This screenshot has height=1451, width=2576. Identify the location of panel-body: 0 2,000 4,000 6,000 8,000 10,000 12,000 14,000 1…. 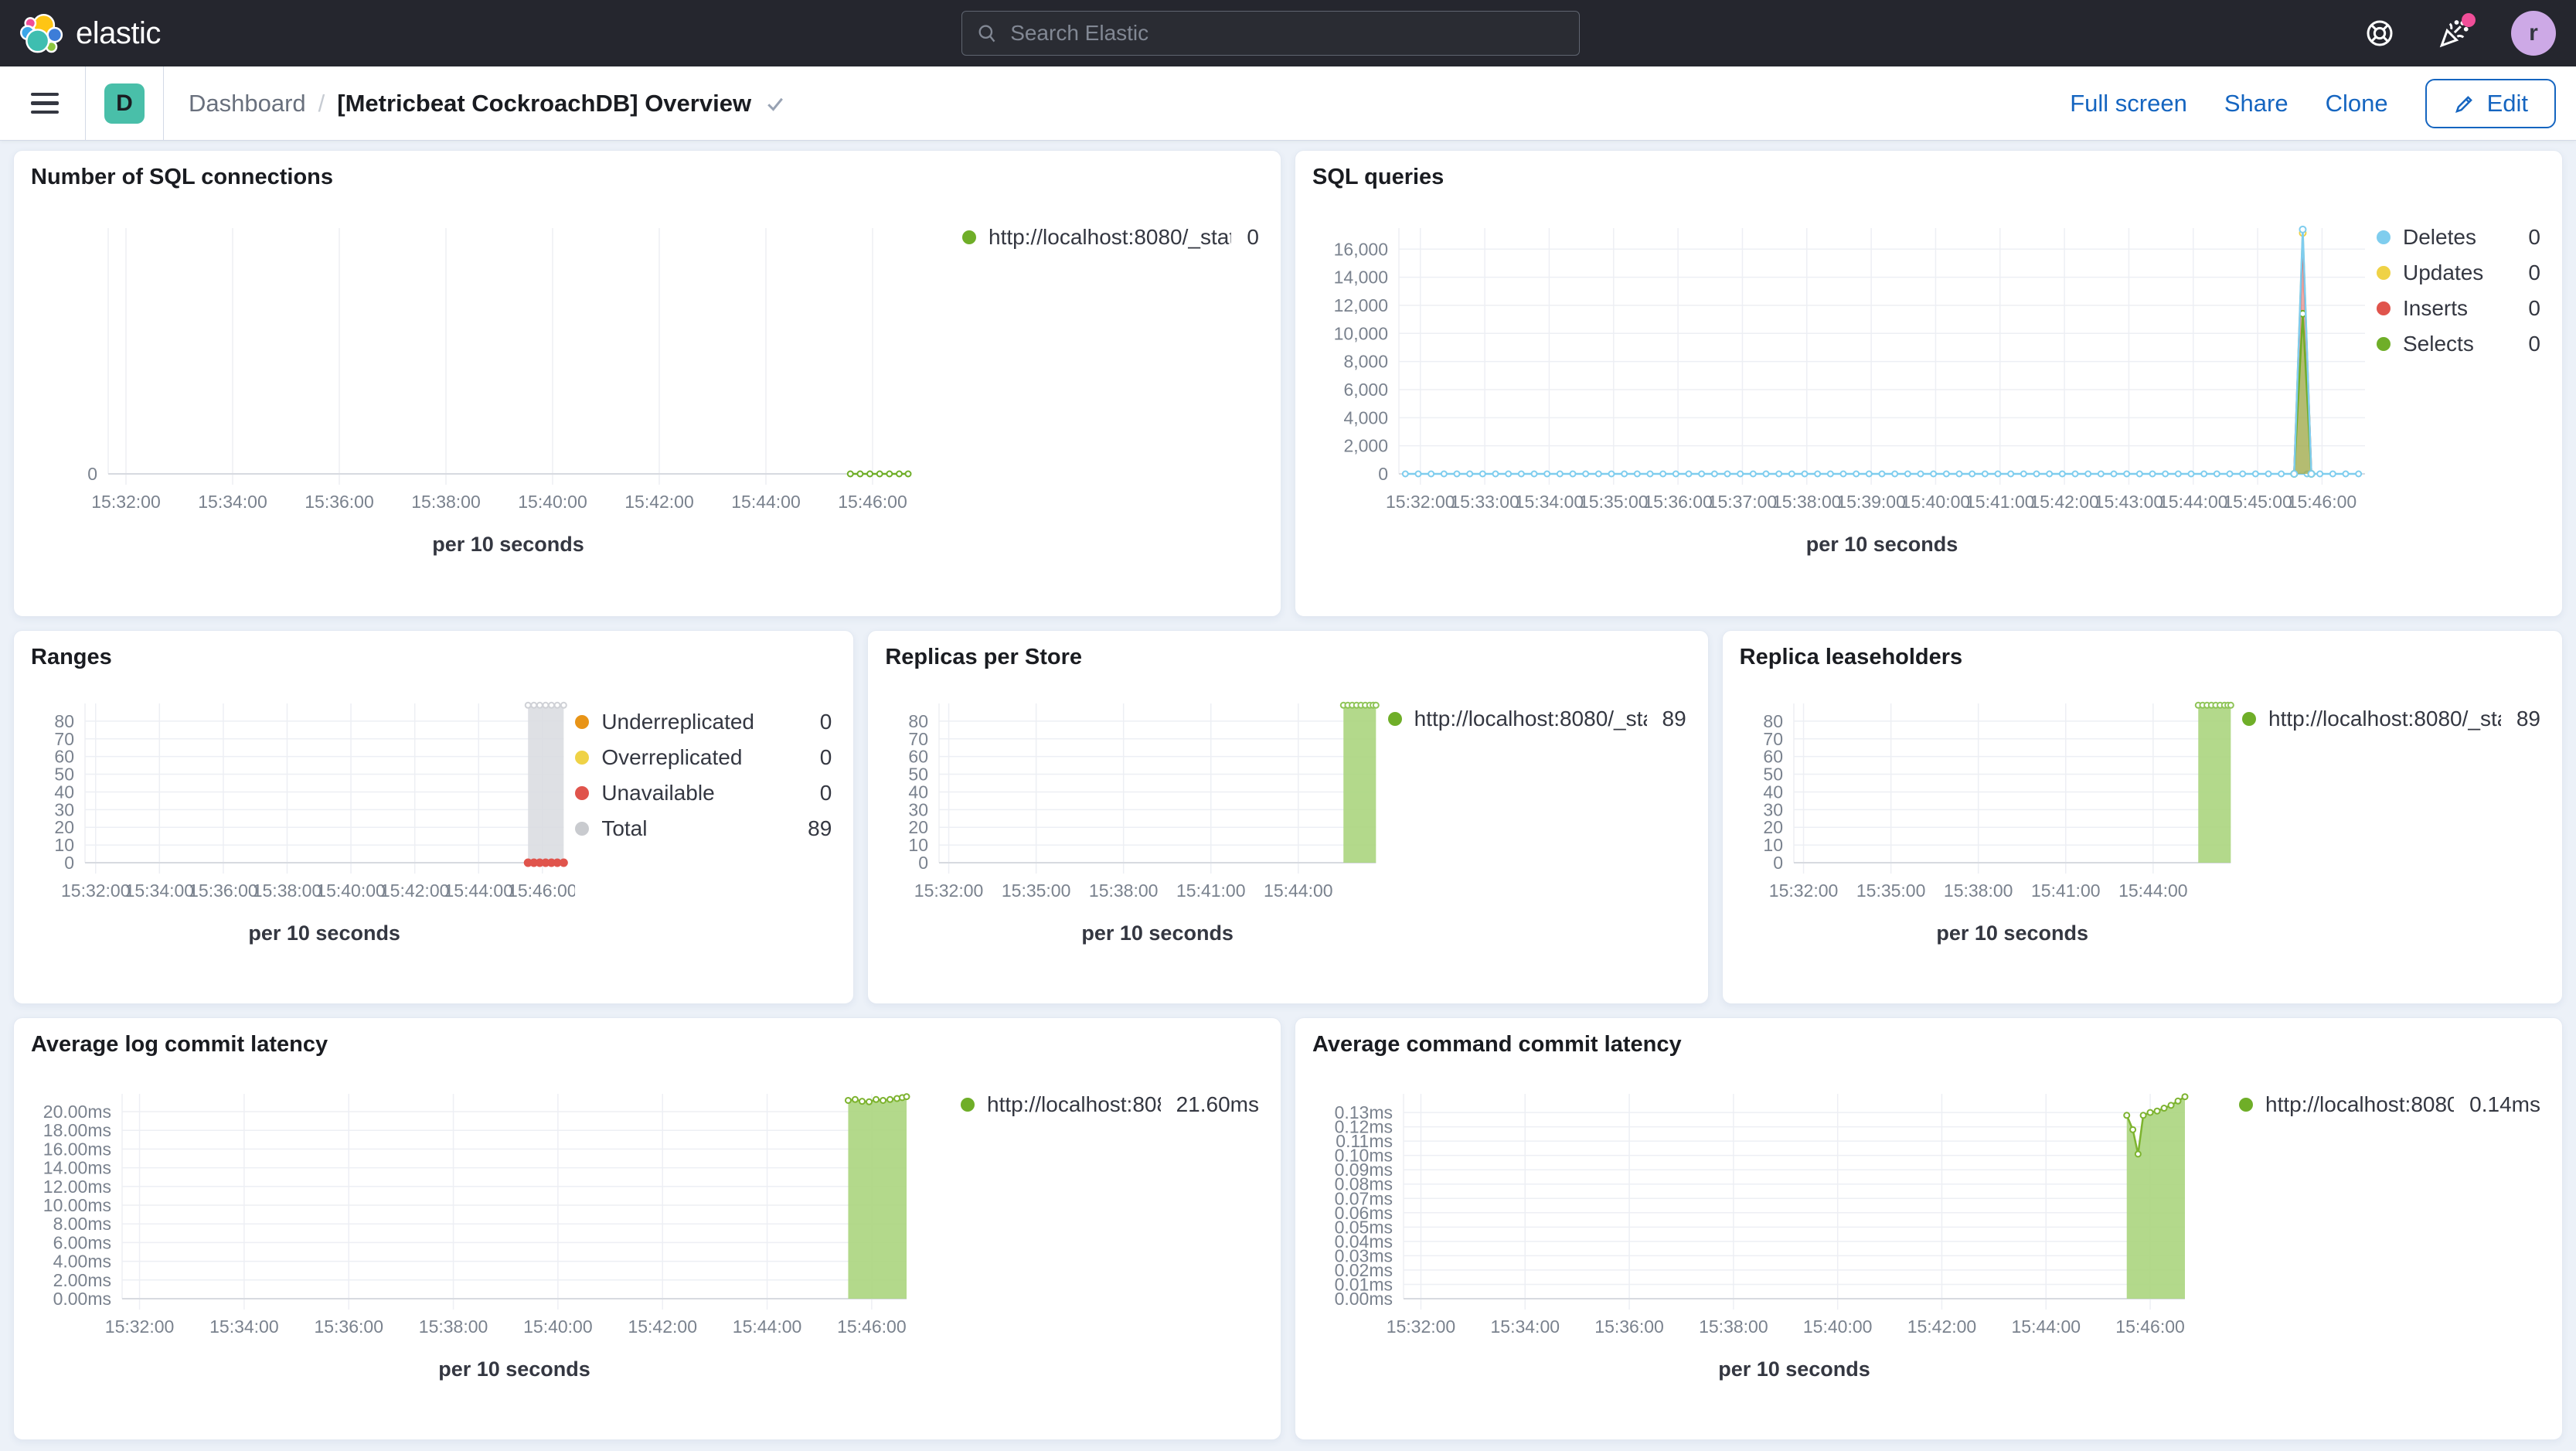
(1928, 401).